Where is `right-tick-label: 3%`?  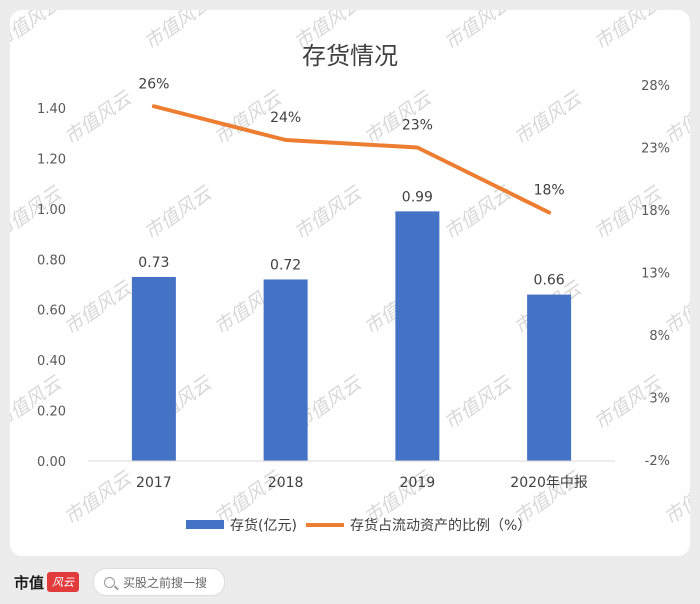
right-tick-label: 3% is located at coordinates (659, 399).